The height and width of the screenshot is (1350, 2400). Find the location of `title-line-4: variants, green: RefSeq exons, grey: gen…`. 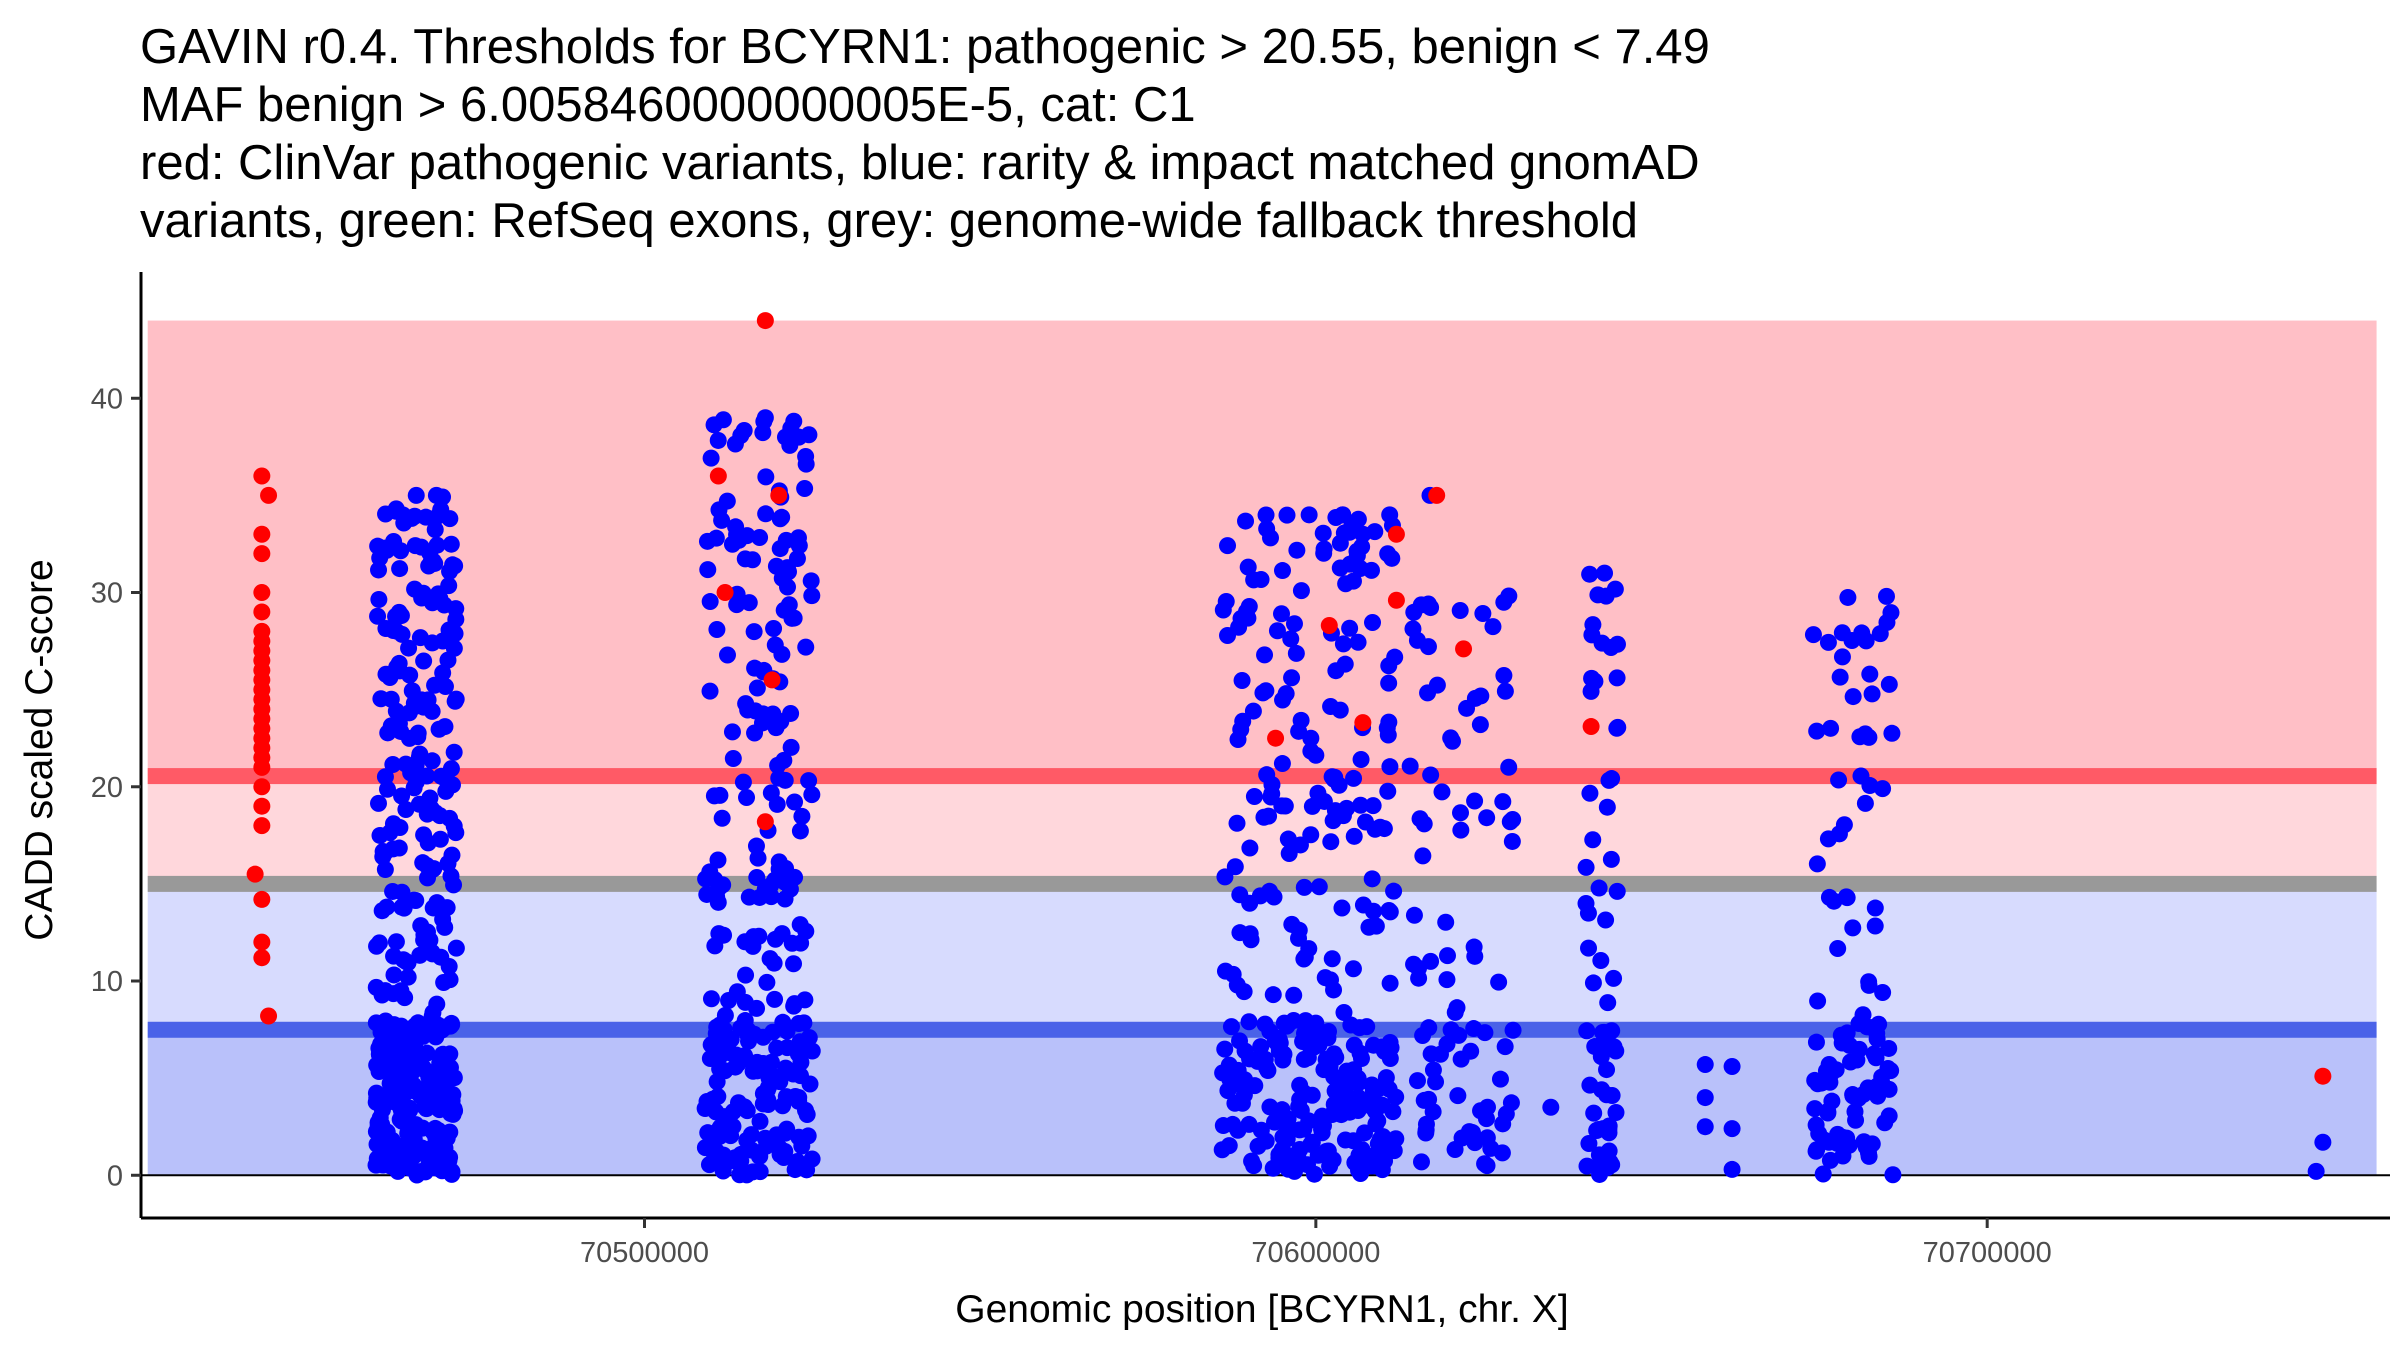

title-line-4: variants, green: RefSeq exons, grey: gen… is located at coordinates (889, 221).